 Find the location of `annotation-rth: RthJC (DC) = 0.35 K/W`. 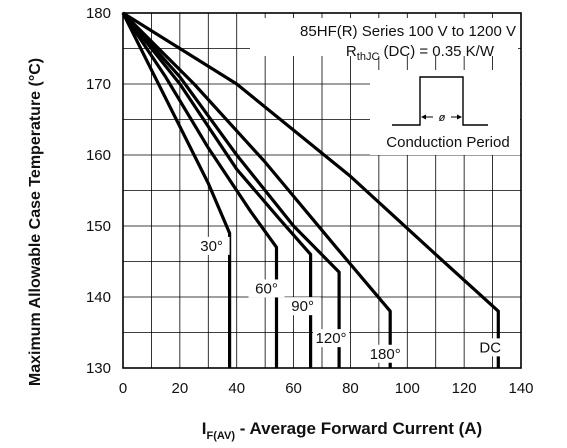

annotation-rth: RthJC (DC) = 0.35 K/W is located at coordinates (420, 53).